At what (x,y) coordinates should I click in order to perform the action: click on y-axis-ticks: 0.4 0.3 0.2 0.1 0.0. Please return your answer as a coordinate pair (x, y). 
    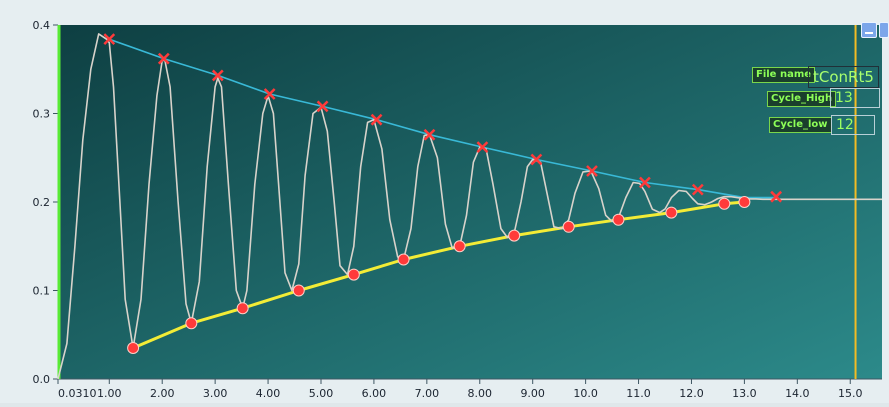
    Looking at the image, I should click on (45, 202).